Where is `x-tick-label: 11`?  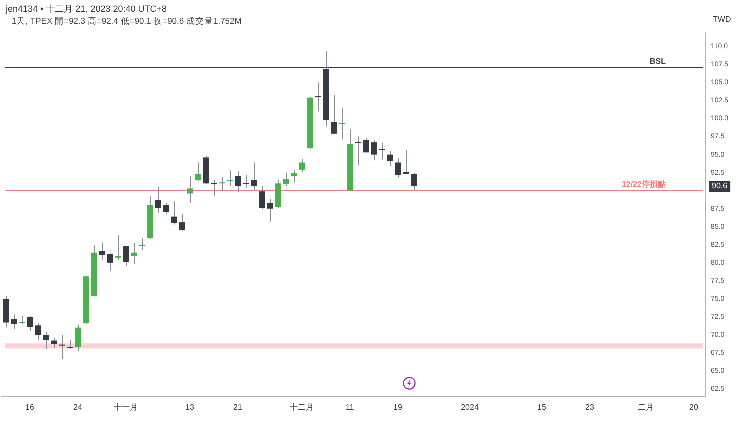
x-tick-label: 11 is located at coordinates (350, 407).